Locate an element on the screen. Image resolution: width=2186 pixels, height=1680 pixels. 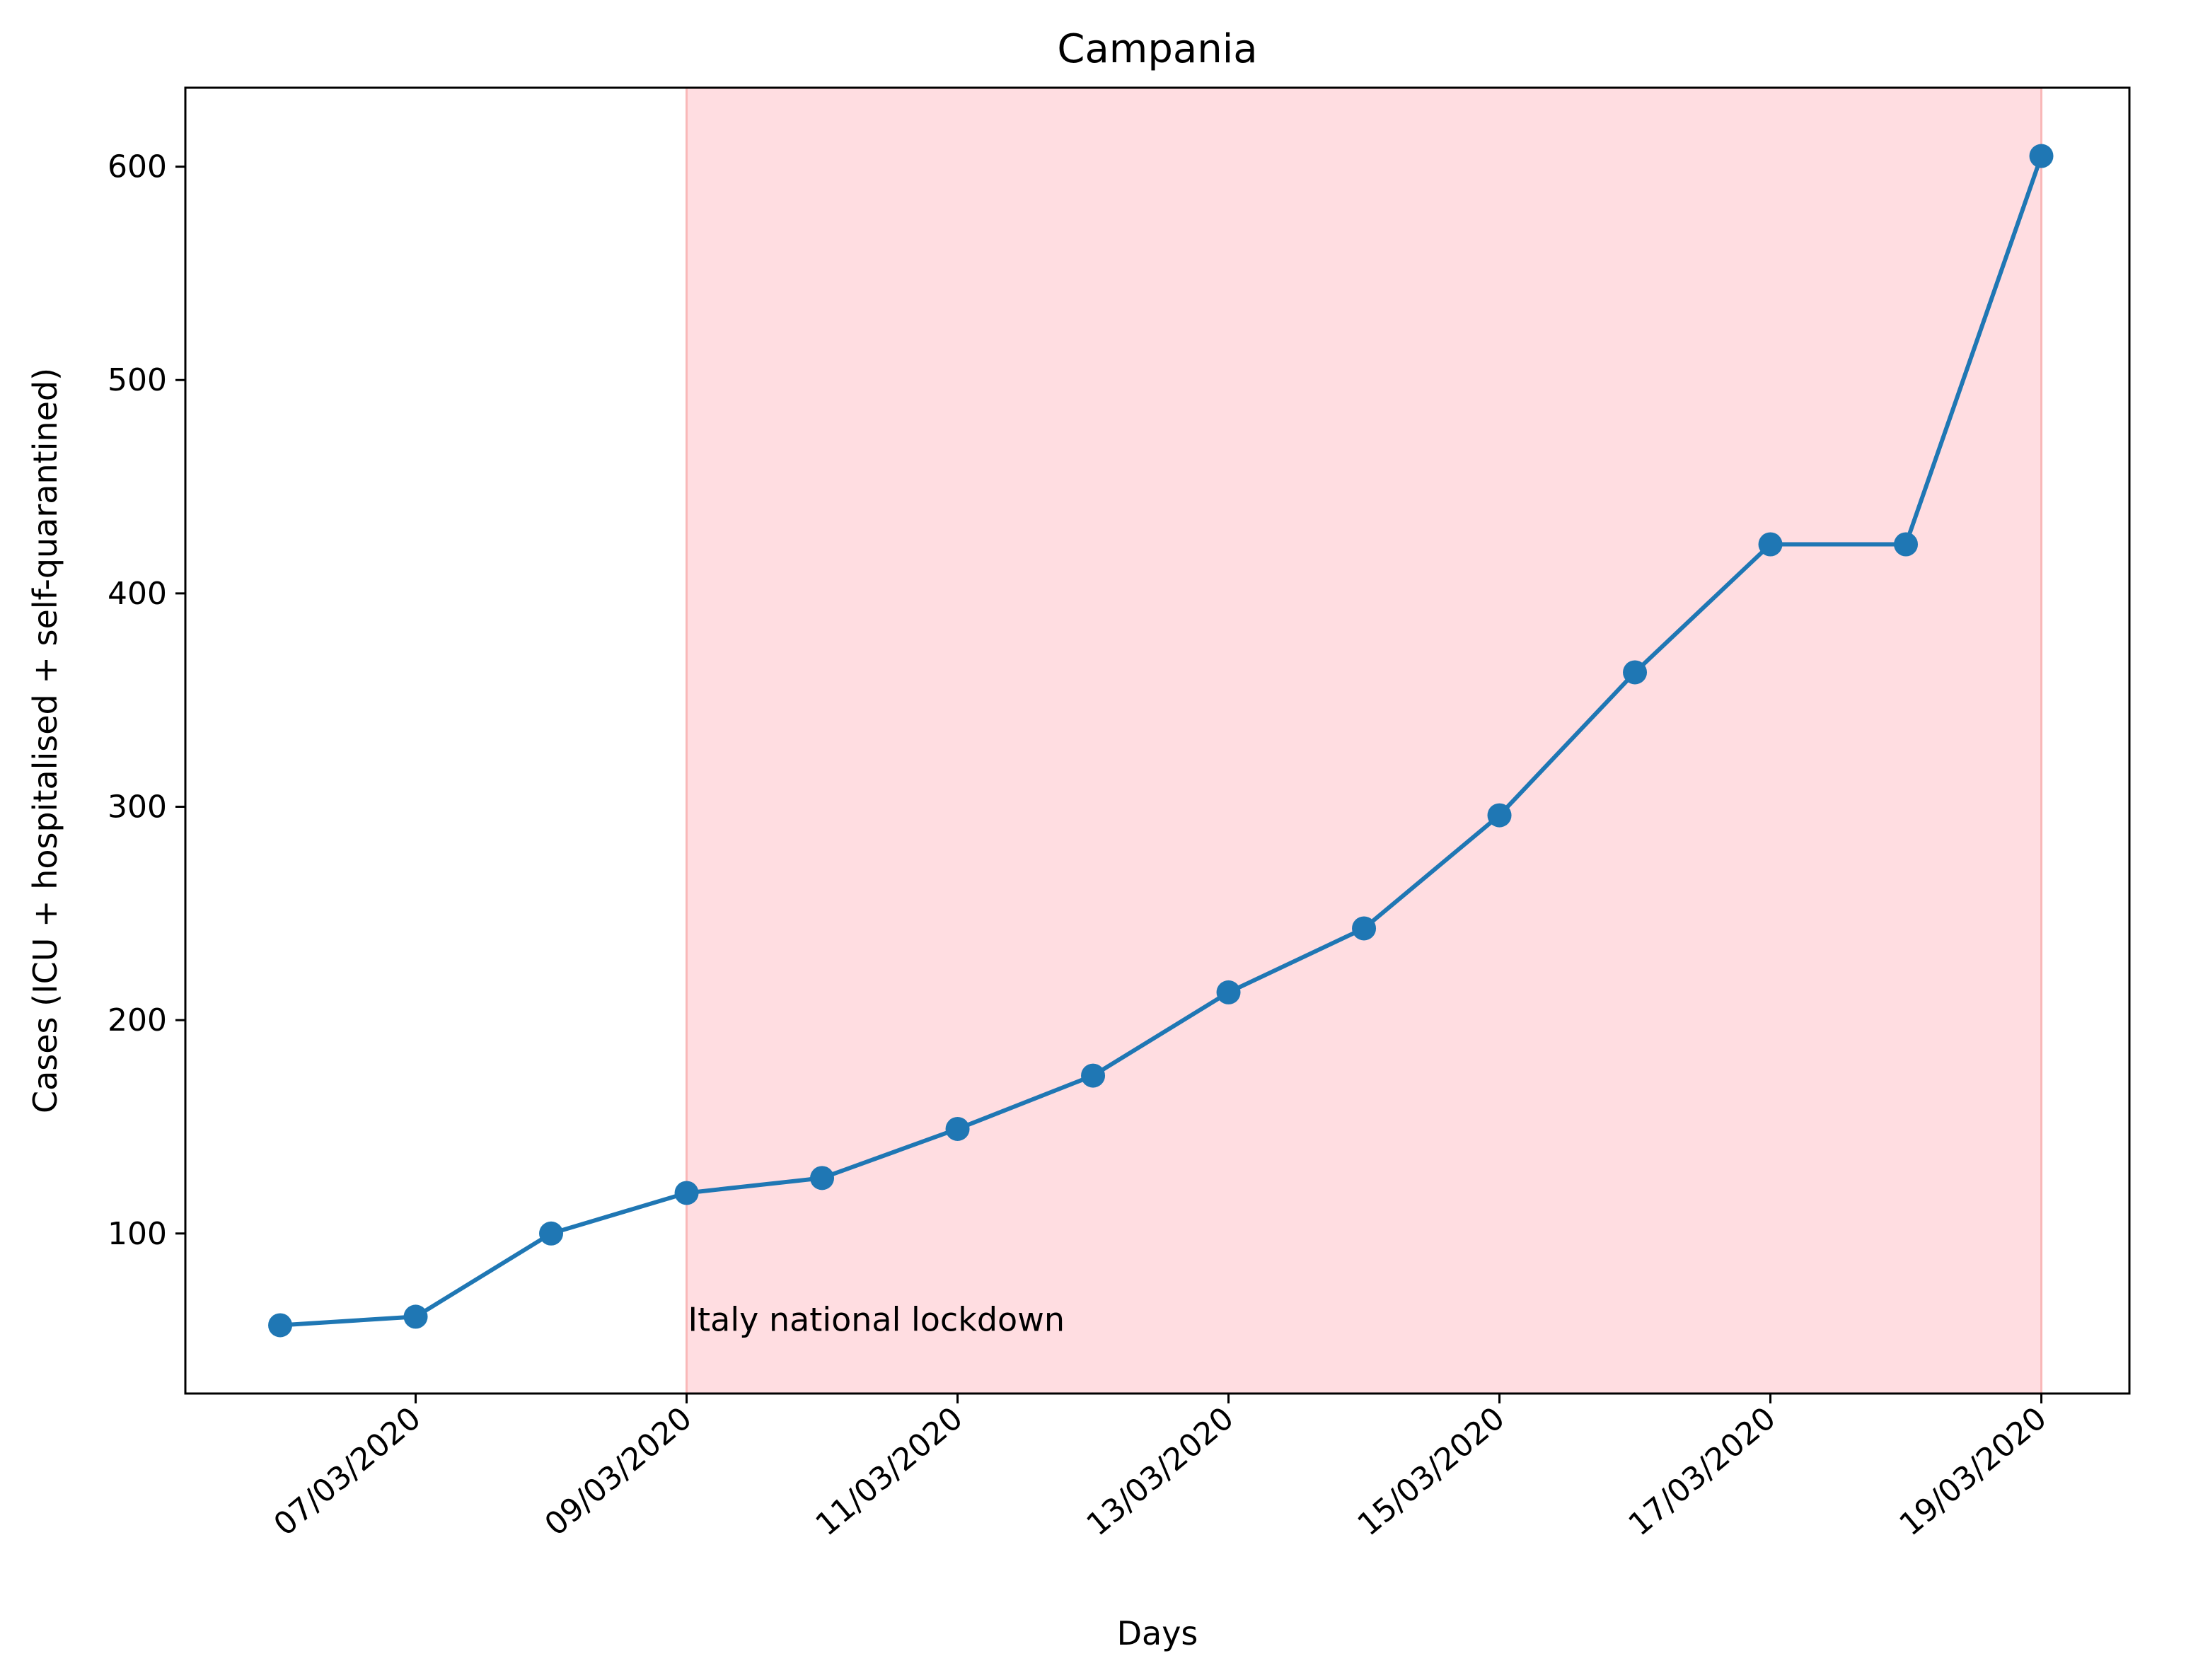
y-tick-label: 400 is located at coordinates (137, 594).